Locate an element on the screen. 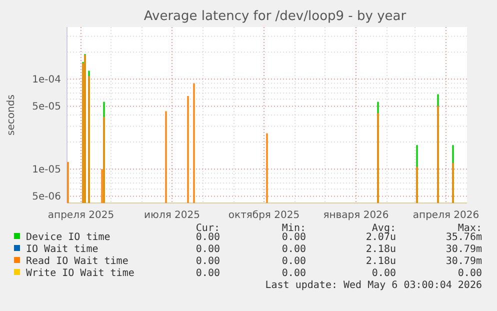 This screenshot has width=497, height=311. y-tick-label: 1e-04 is located at coordinates (46, 80).